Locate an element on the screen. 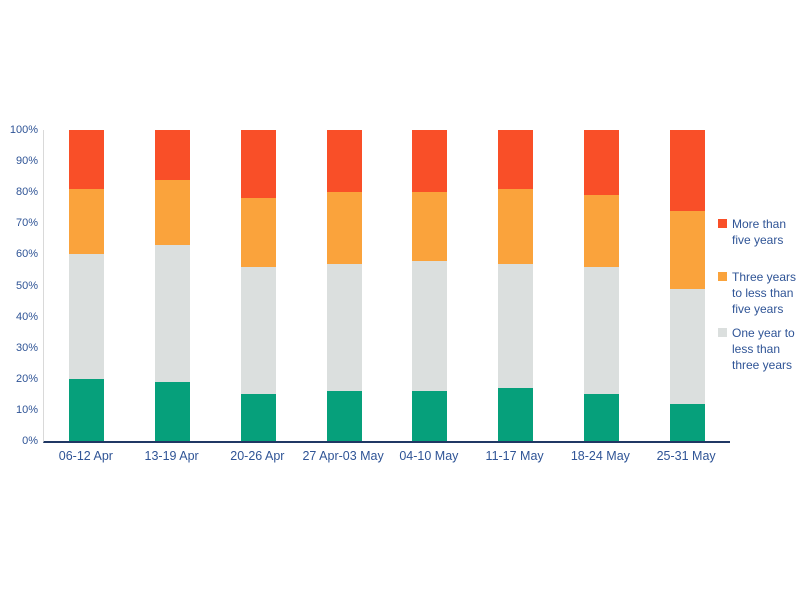  x-tick-label: 06-12 Apr is located at coordinates (85, 456).